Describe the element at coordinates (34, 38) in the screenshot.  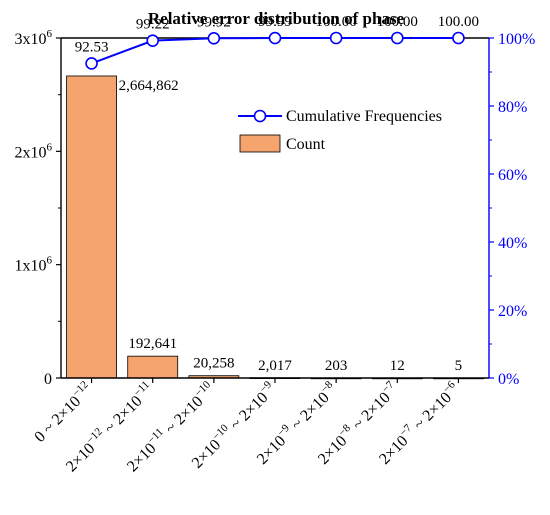
I see `left-tick-label-3: 3x10⁶` at that location.